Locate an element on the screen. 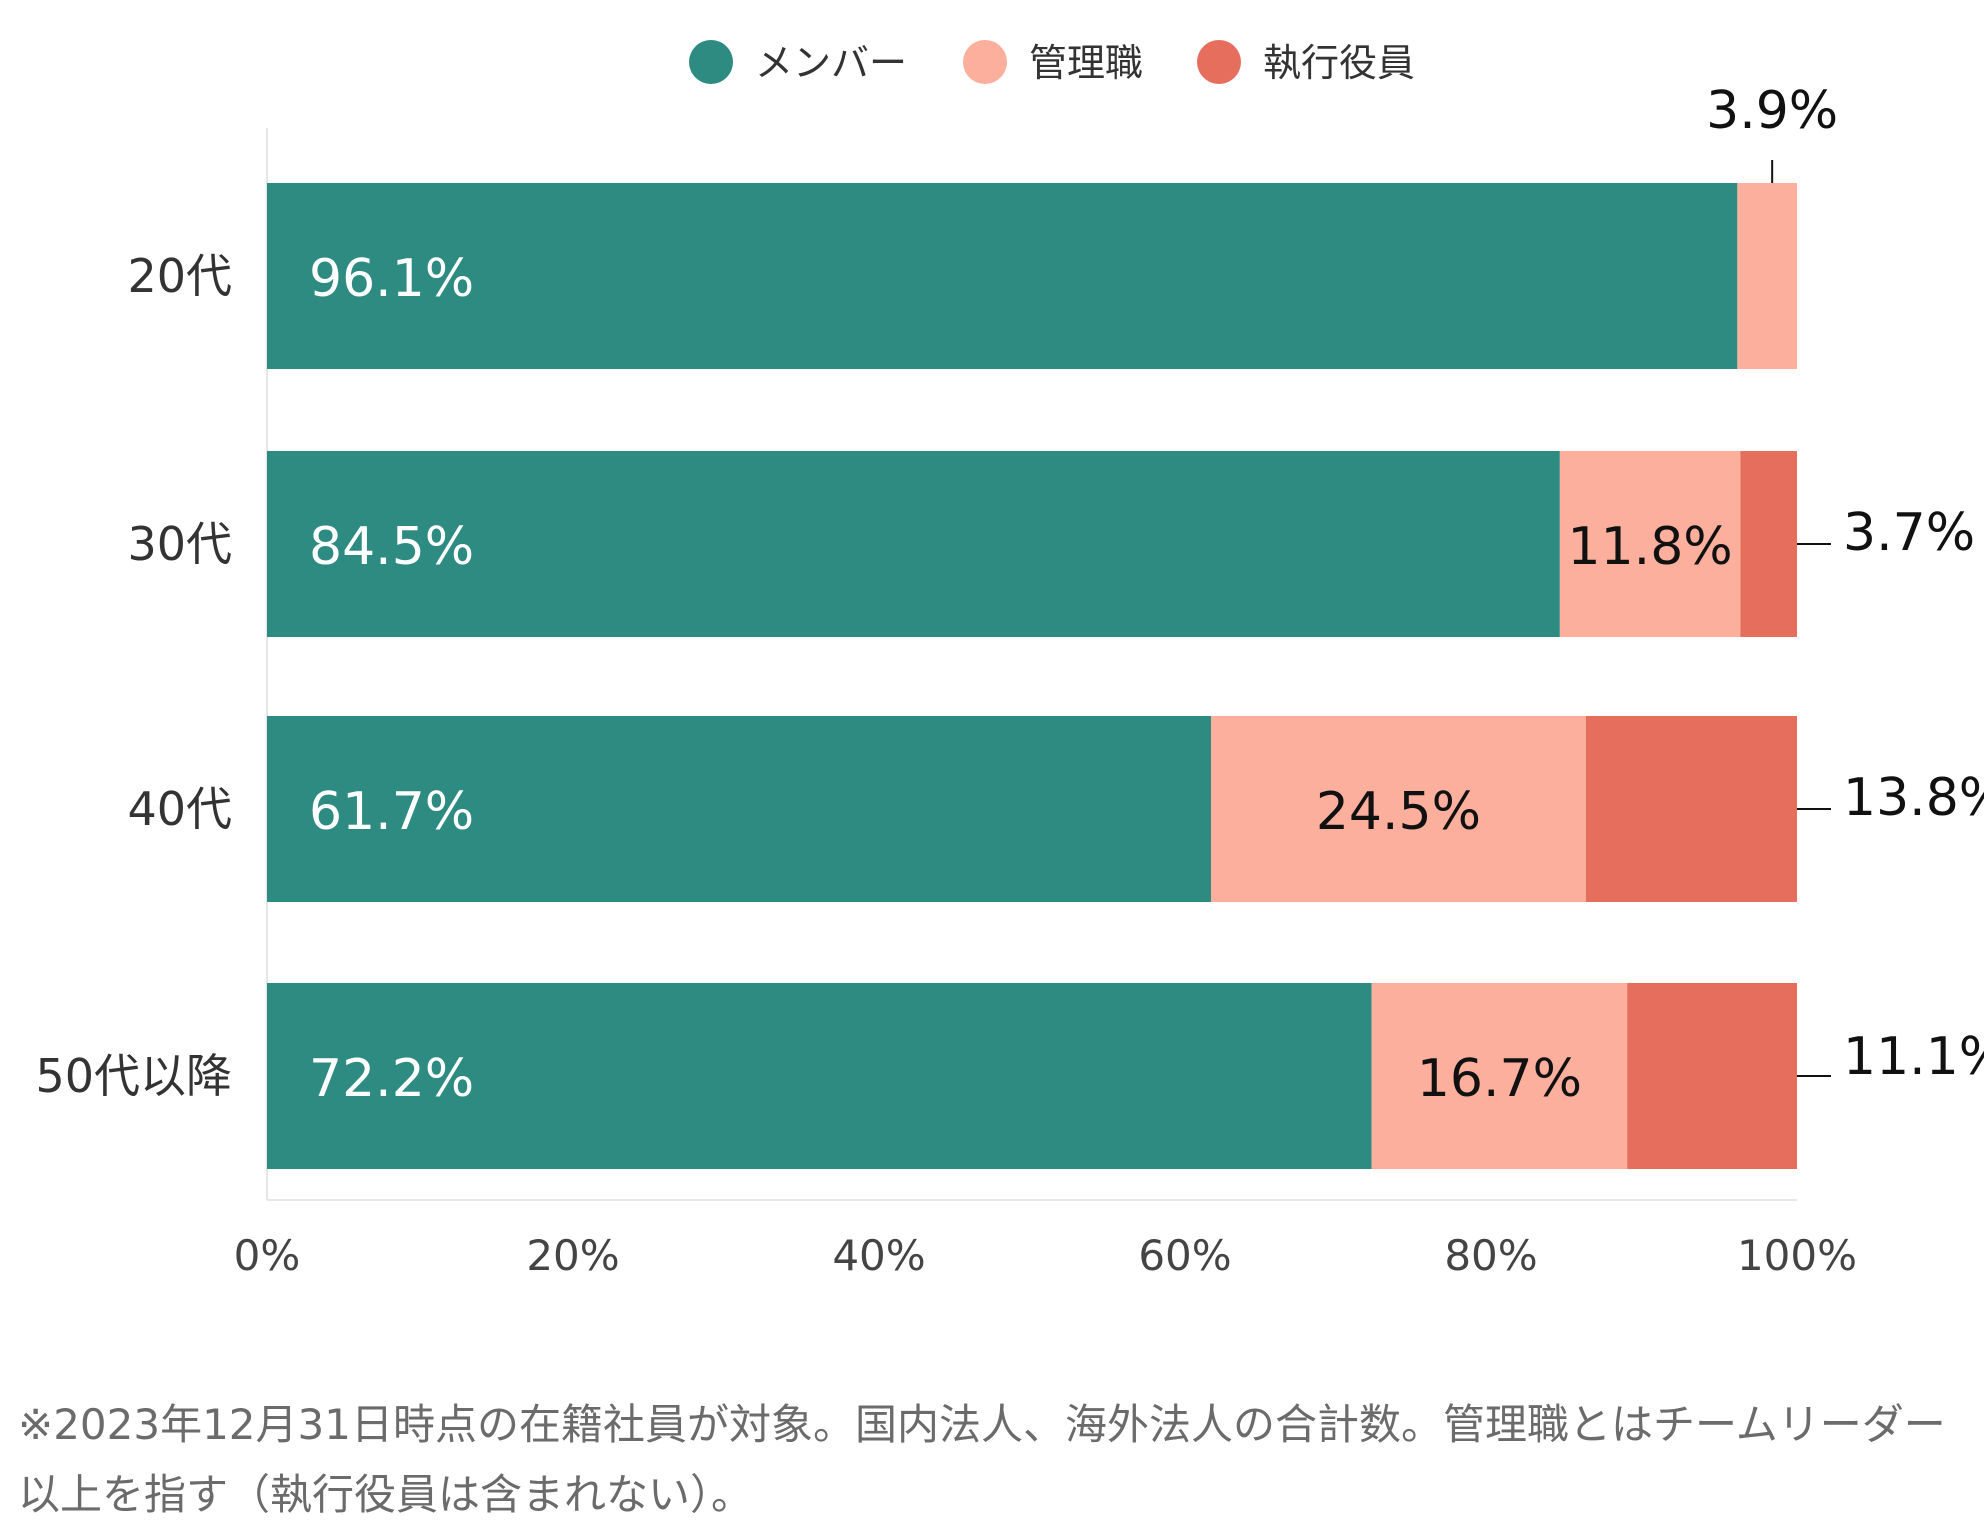  data-label: 84.5% is located at coordinates (391, 547).